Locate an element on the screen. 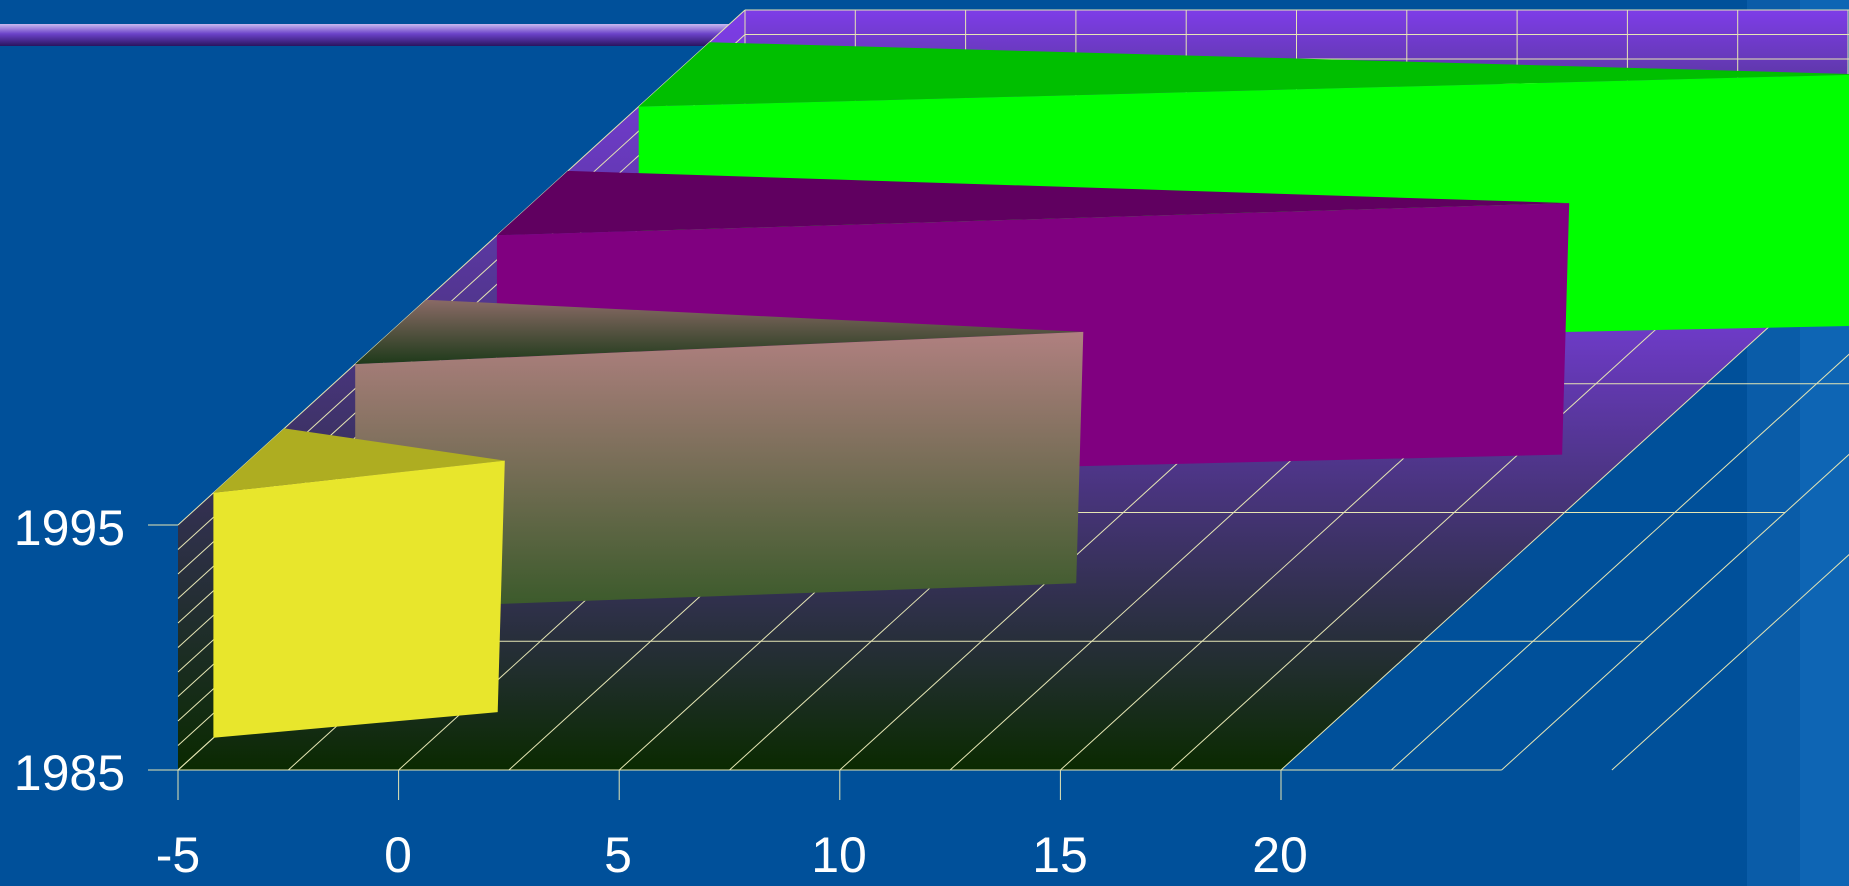  x-tick-label: -5 is located at coordinates (178, 855).